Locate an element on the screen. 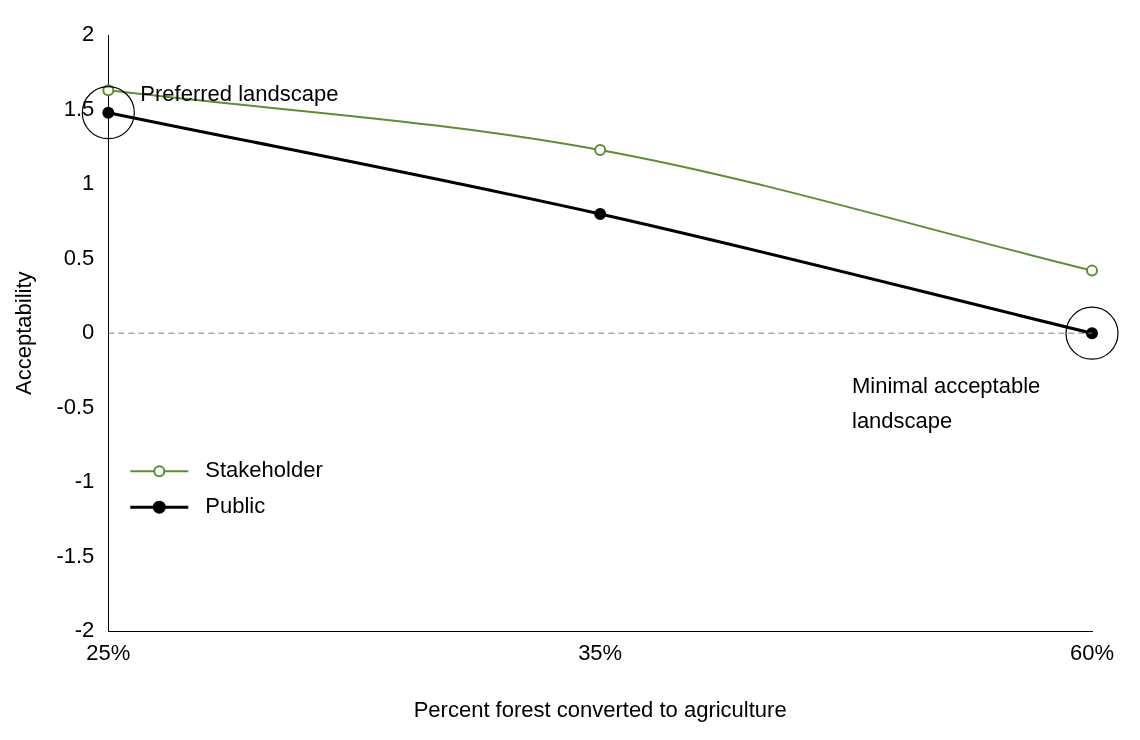  y-tick-label: 2 is located at coordinates (88, 34).